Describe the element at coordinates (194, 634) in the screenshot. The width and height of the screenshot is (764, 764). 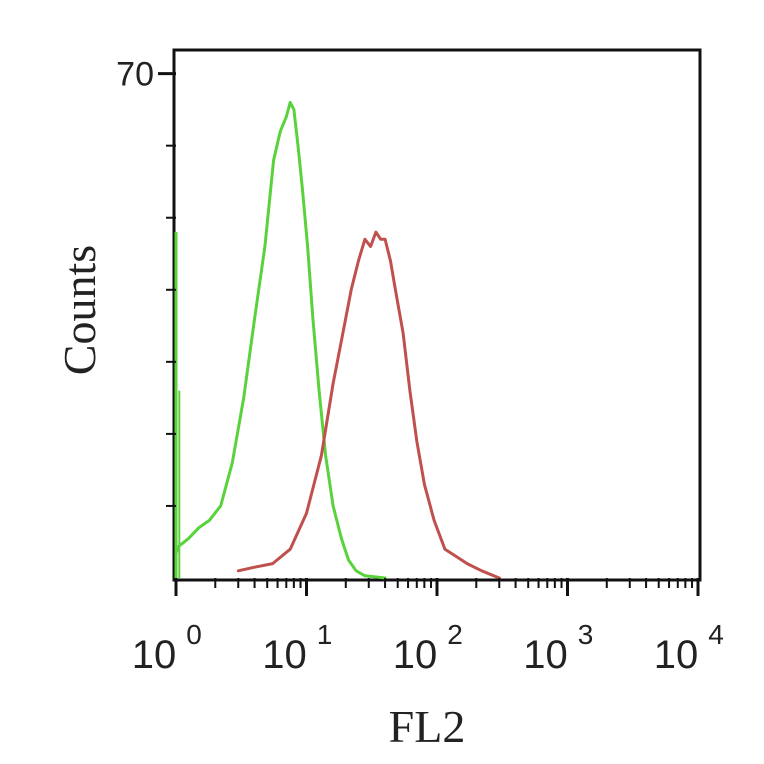
I see `x-tick-exponent: 0` at that location.